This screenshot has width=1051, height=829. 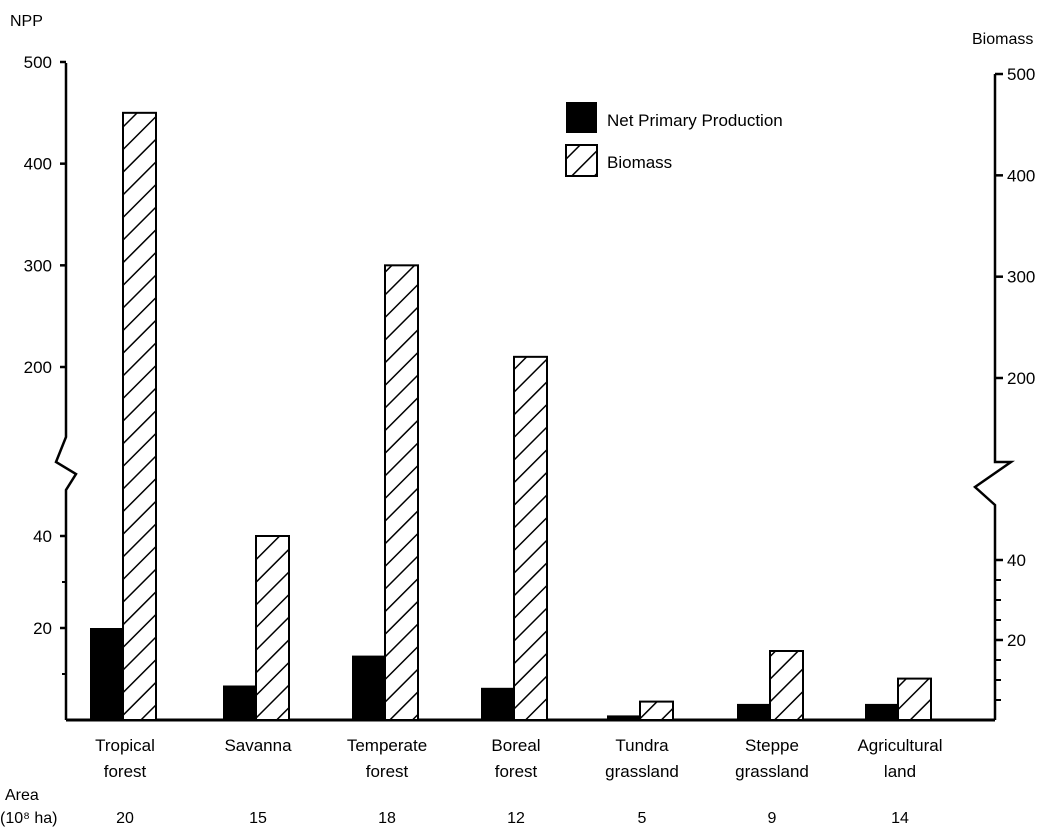 I want to click on area-value: 14, so click(x=900, y=818).